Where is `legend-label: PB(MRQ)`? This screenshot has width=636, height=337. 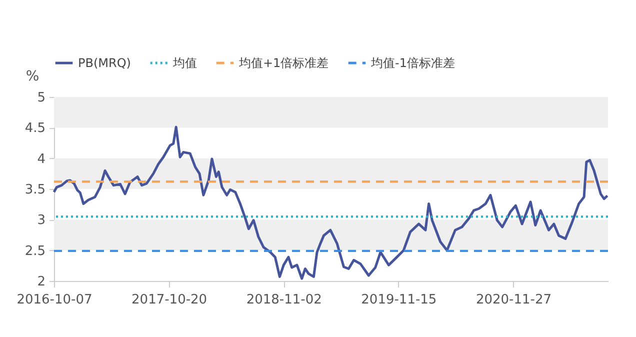
legend-label: PB(MRQ) is located at coordinates (104, 63).